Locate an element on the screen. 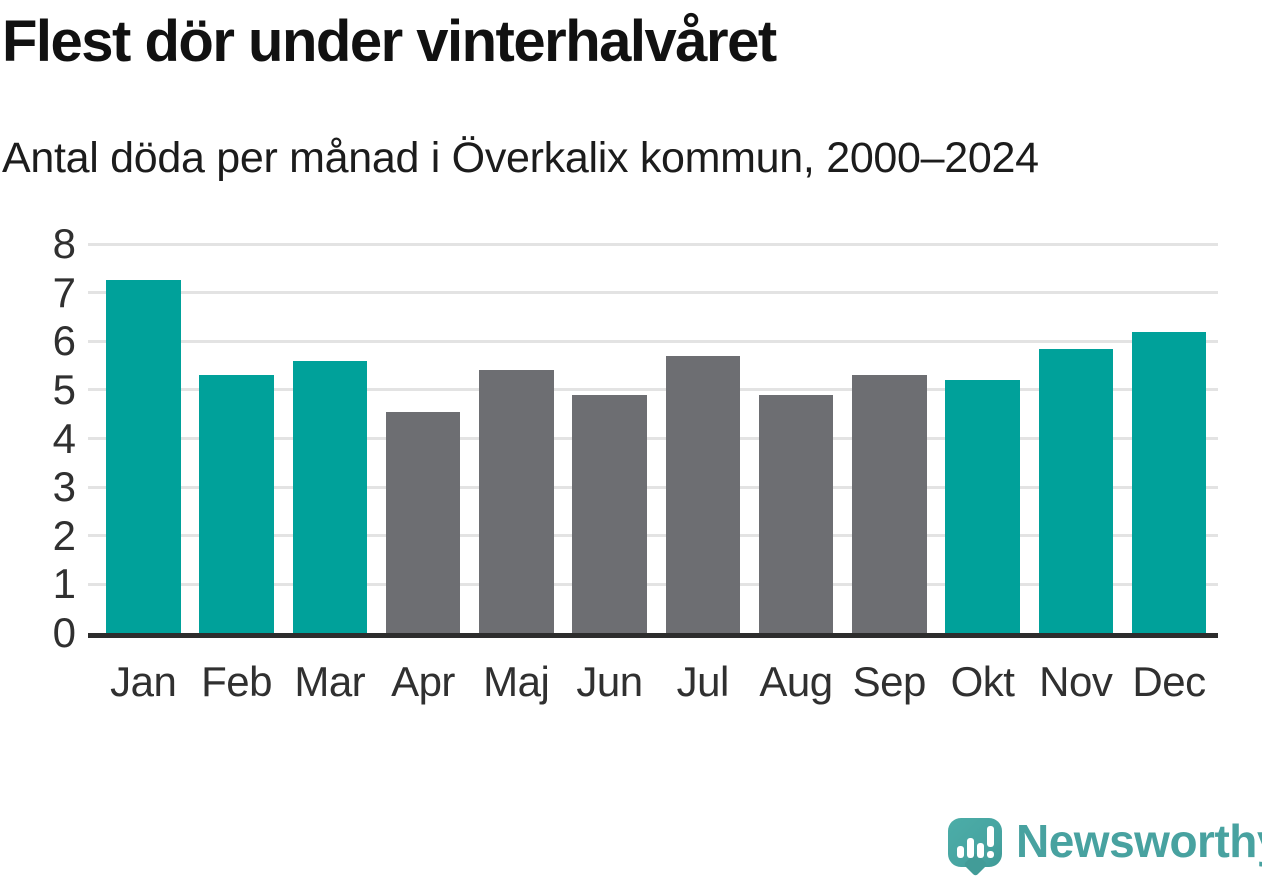 The height and width of the screenshot is (879, 1262). x-axis-label-okt: Okt is located at coordinates (982, 681).